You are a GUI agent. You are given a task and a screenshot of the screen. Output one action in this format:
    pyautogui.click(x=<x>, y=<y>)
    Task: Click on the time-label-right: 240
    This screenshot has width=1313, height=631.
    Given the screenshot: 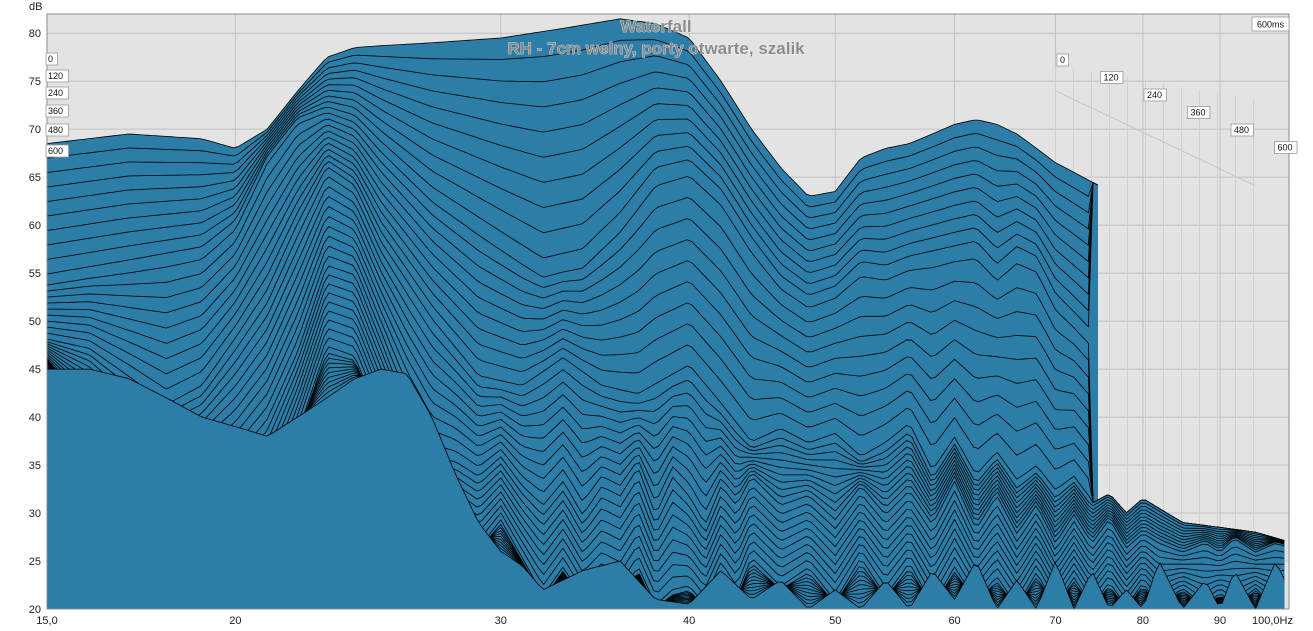 What is the action you would take?
    pyautogui.click(x=1155, y=95)
    